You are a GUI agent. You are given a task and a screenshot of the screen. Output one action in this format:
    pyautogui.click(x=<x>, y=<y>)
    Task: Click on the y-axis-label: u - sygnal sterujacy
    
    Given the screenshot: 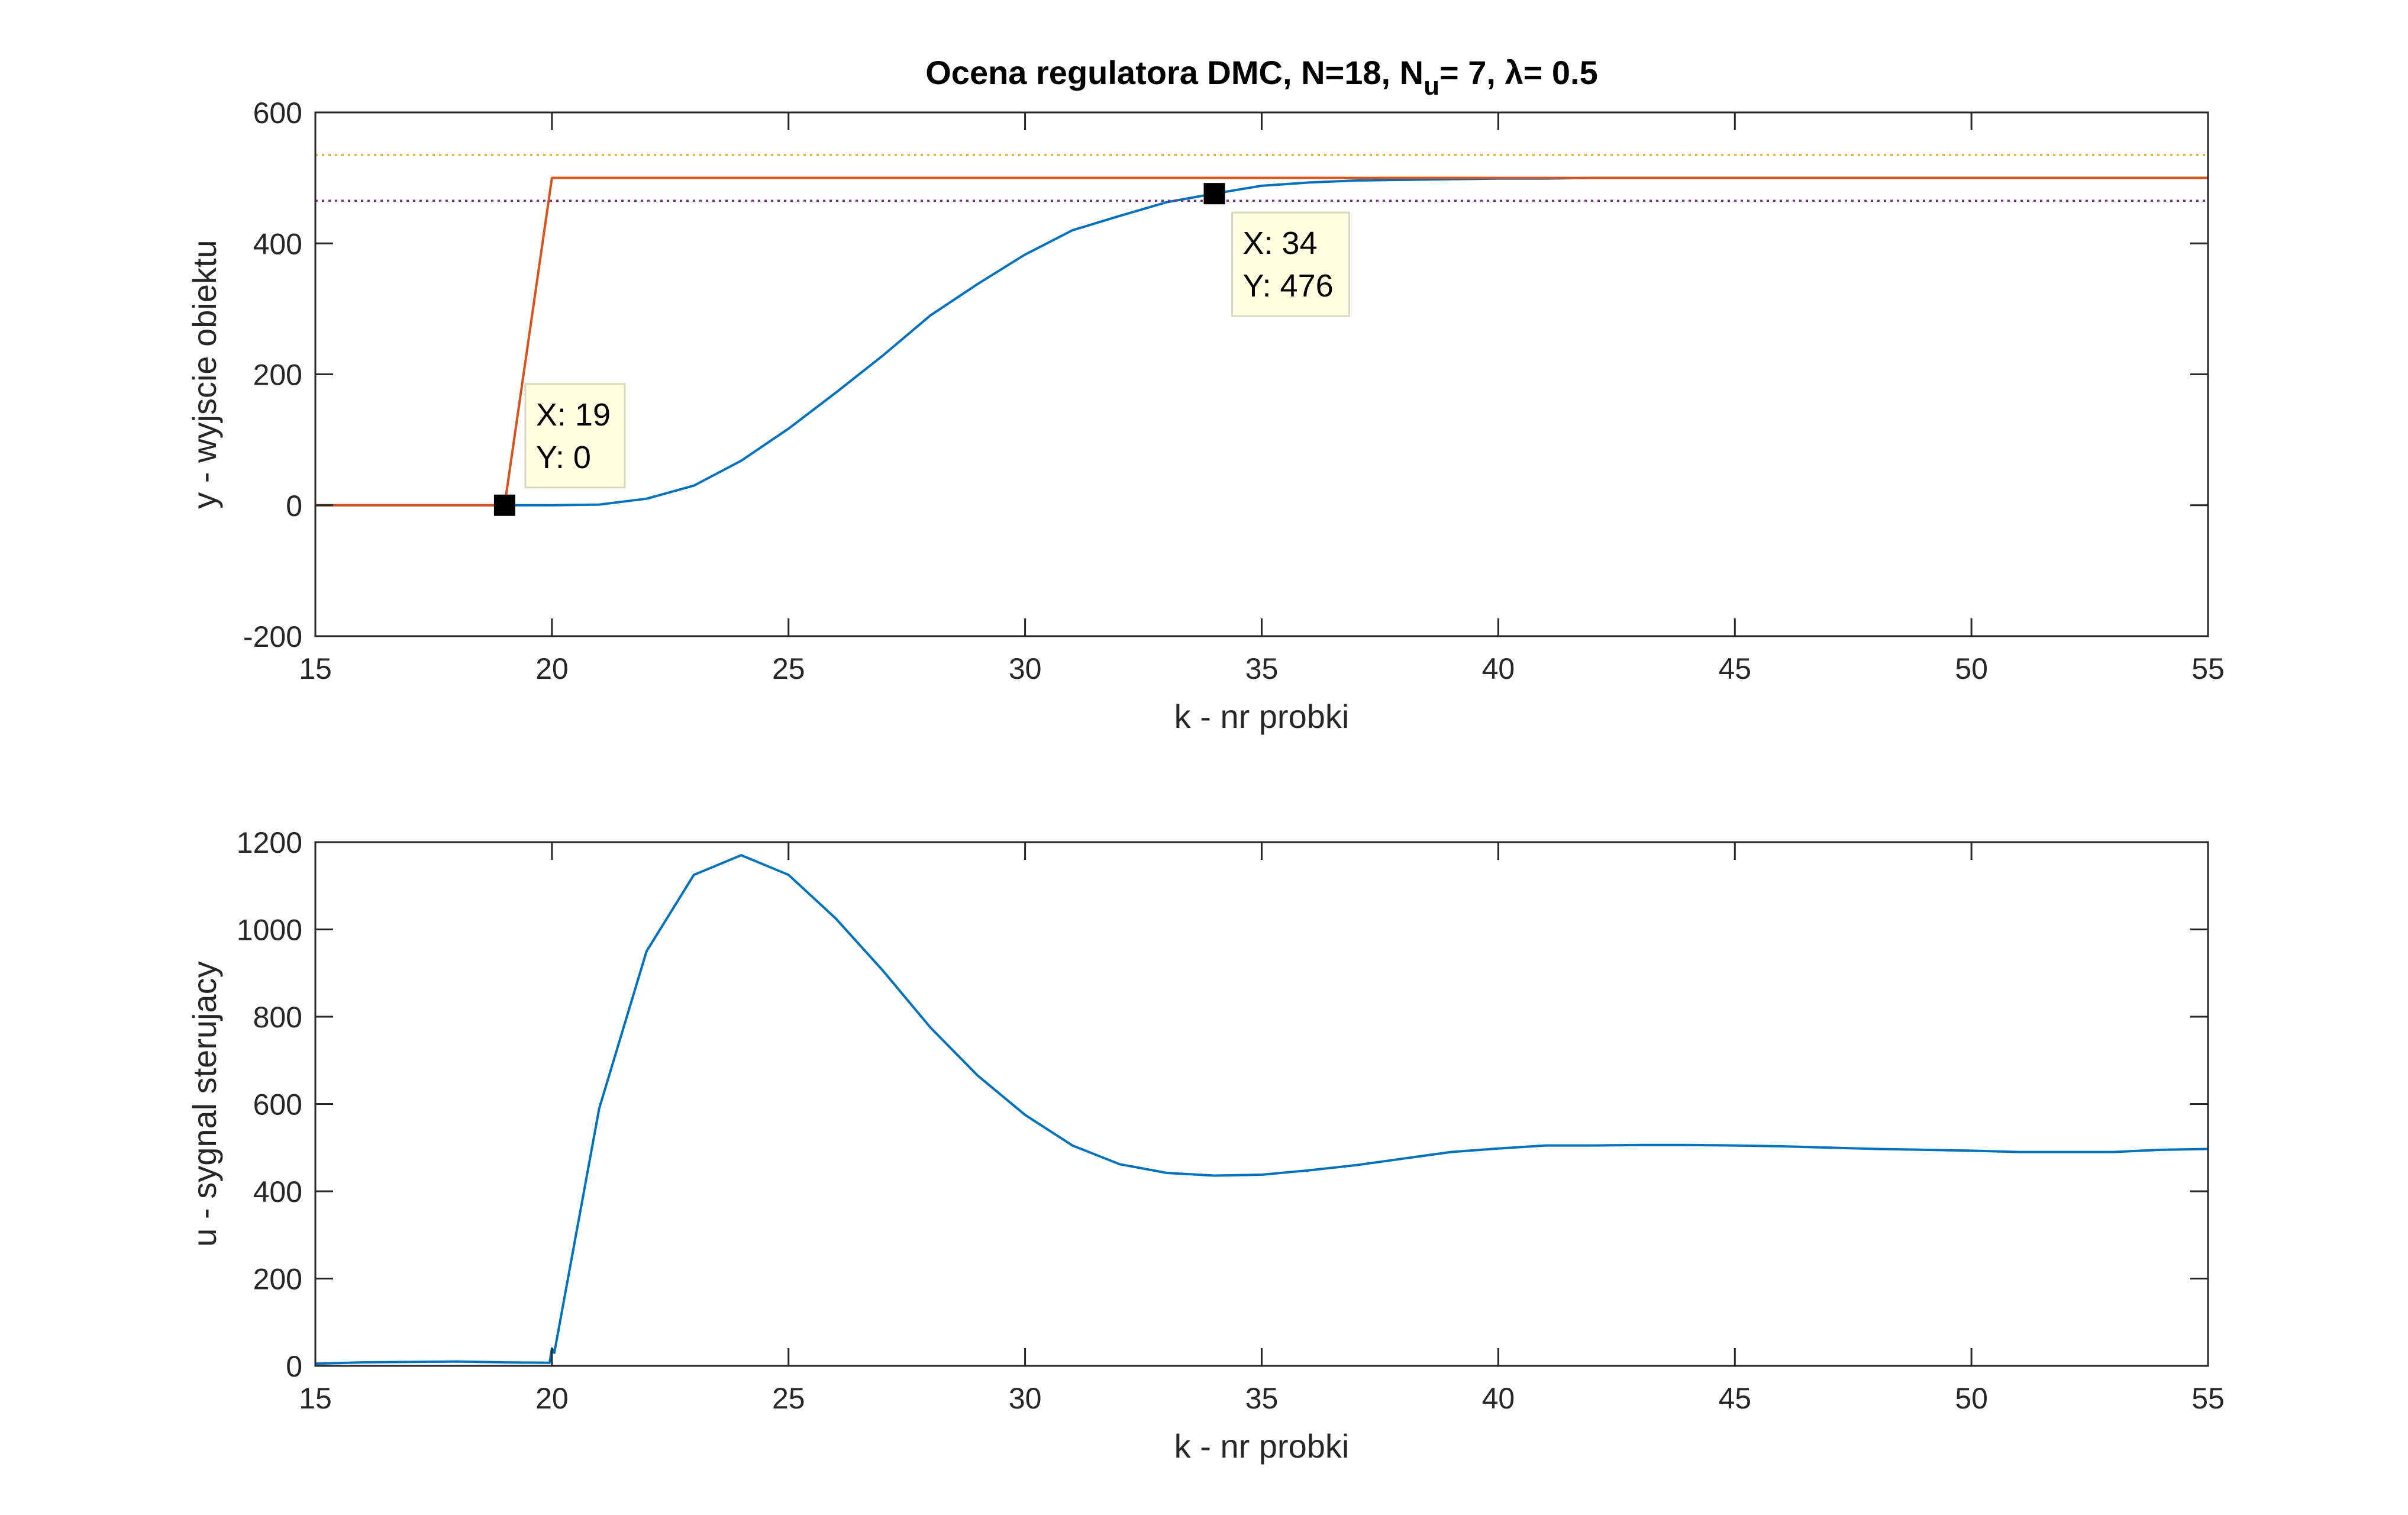 What is the action you would take?
    pyautogui.click(x=205, y=1103)
    